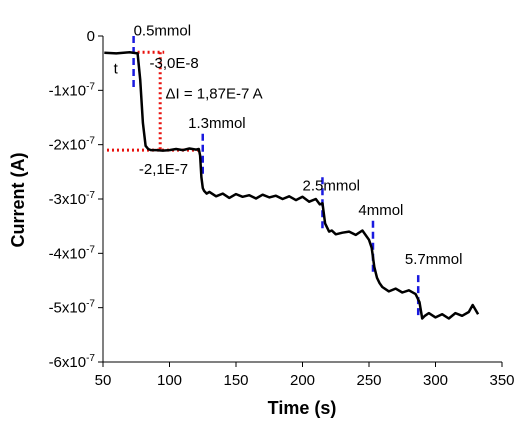 The height and width of the screenshot is (424, 526). I want to click on y-tick-label: 0, so click(91, 36).